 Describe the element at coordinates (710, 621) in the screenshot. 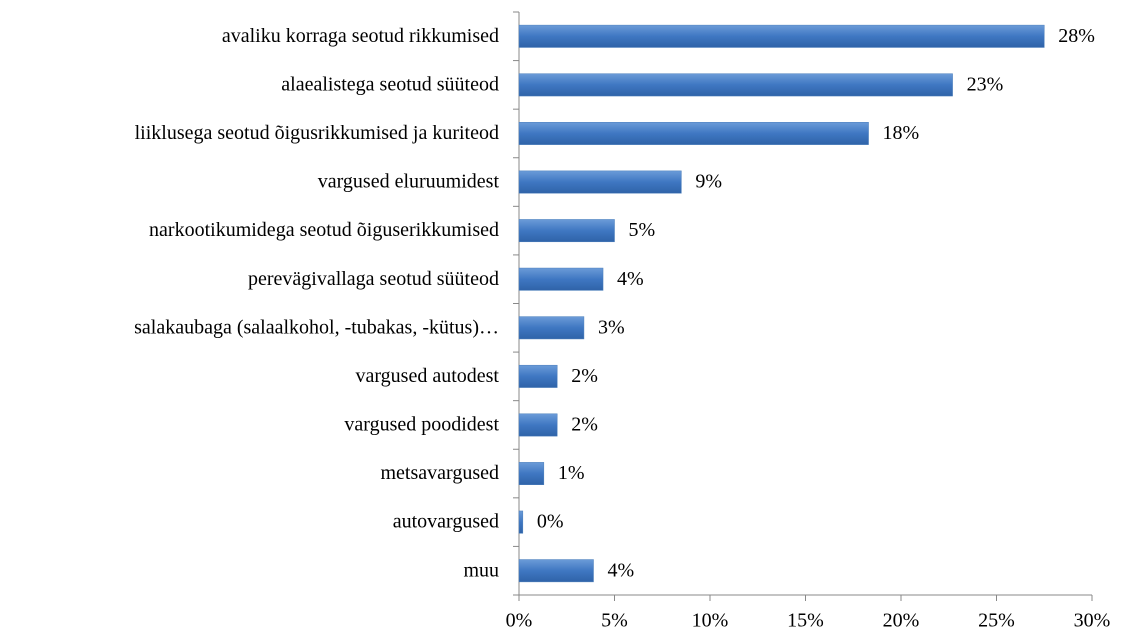

I see `x-tick-label: 10%` at that location.